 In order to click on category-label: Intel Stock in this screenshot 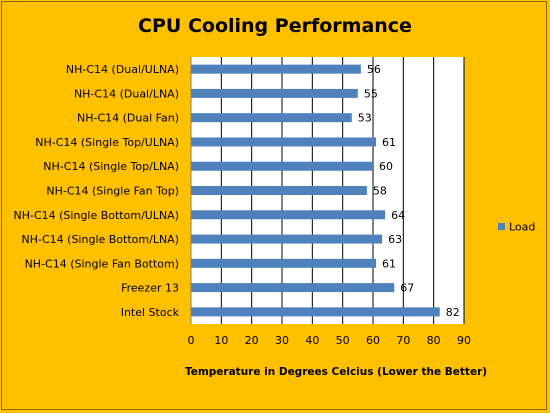, I will do `click(150, 312)`.